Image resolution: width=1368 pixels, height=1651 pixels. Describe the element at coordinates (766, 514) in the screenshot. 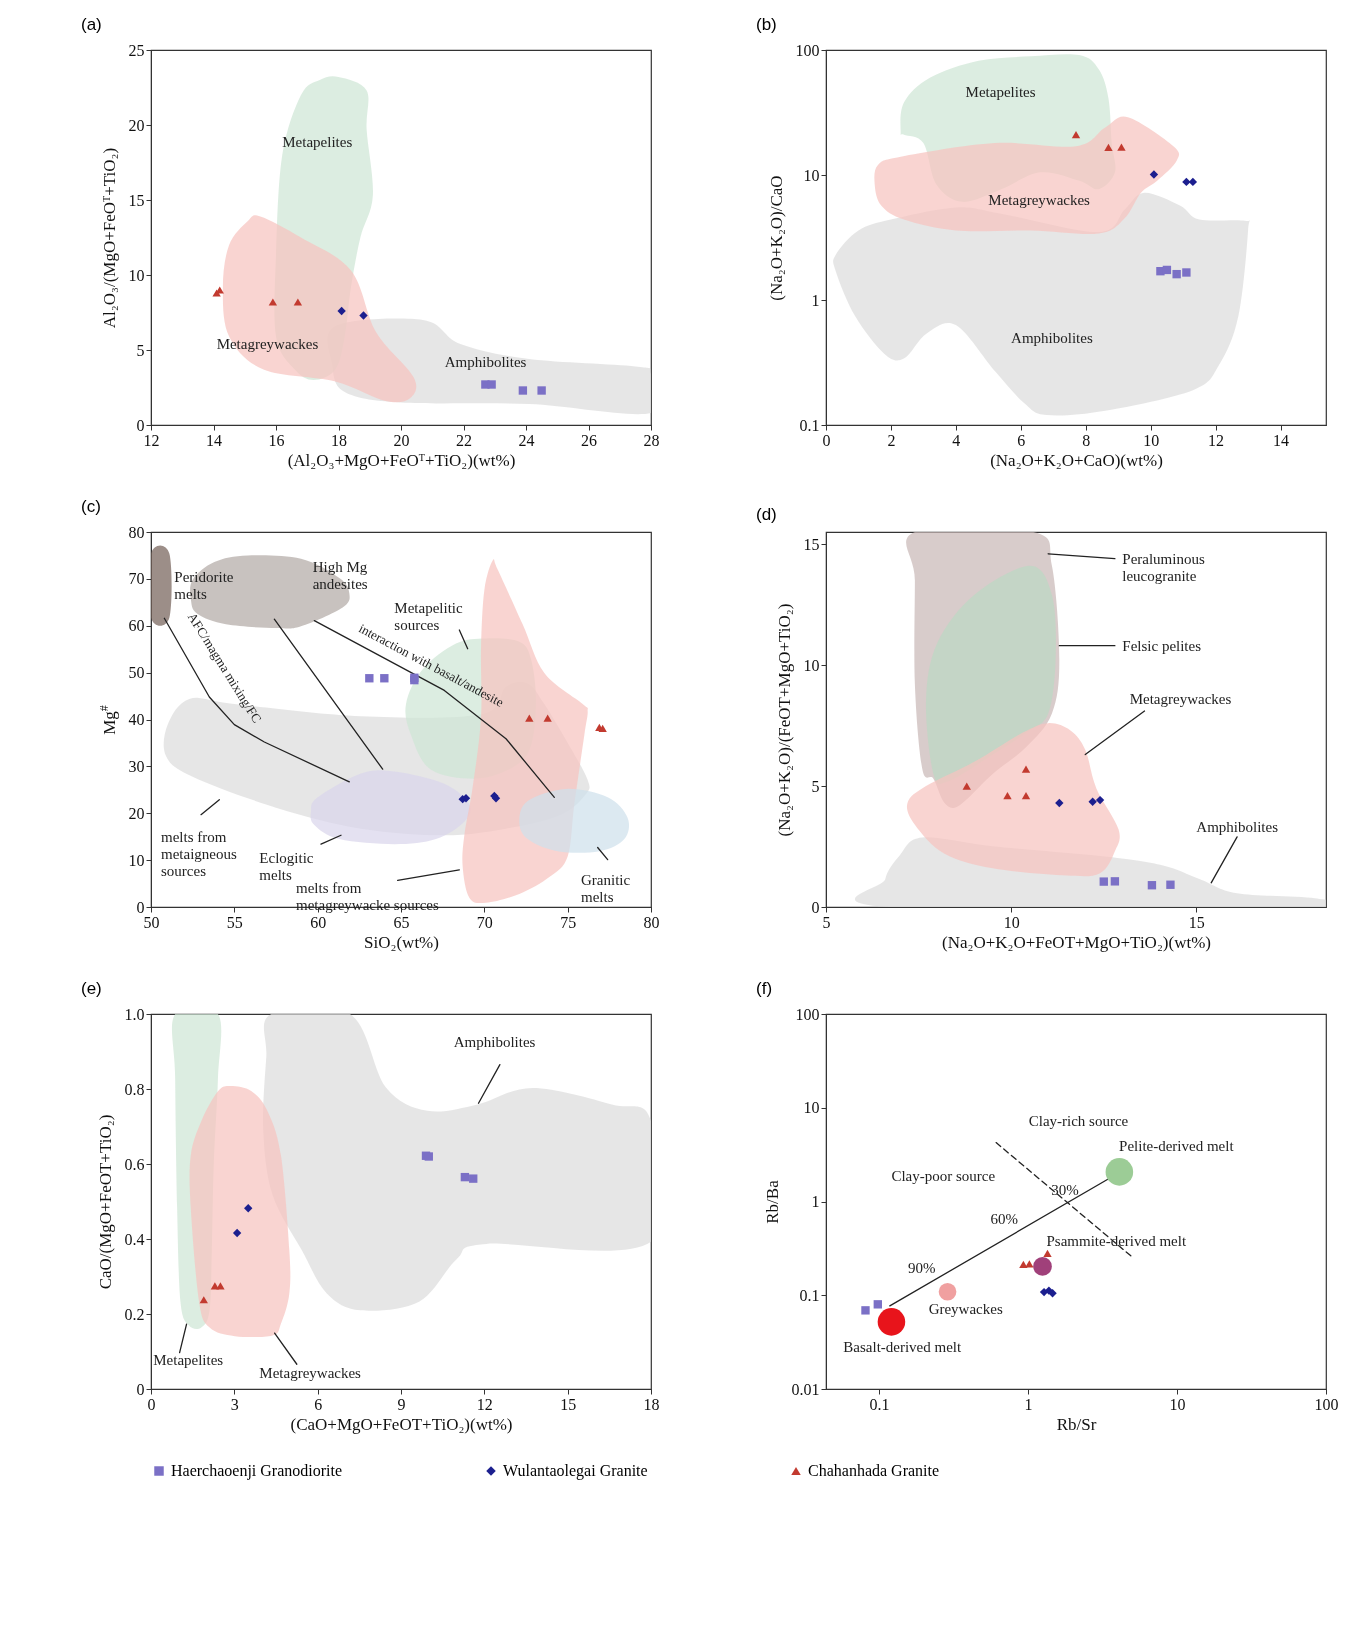

I see `chart-title: (d)` at that location.